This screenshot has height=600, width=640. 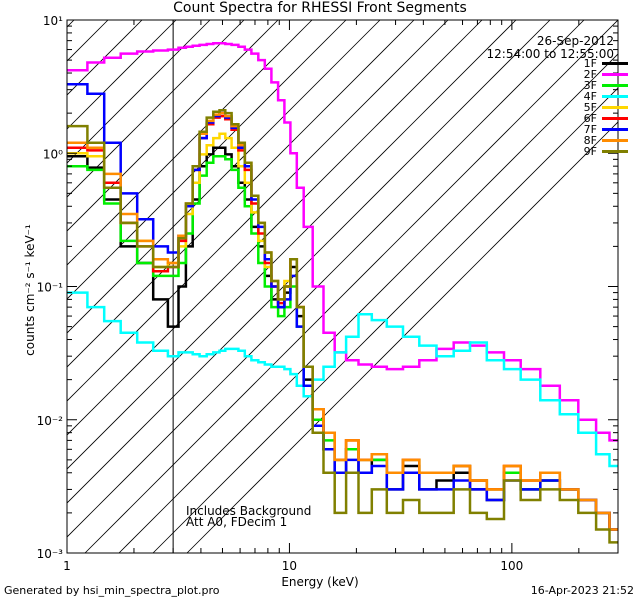 I want to click on legend-label: 4F, so click(x=590, y=96).